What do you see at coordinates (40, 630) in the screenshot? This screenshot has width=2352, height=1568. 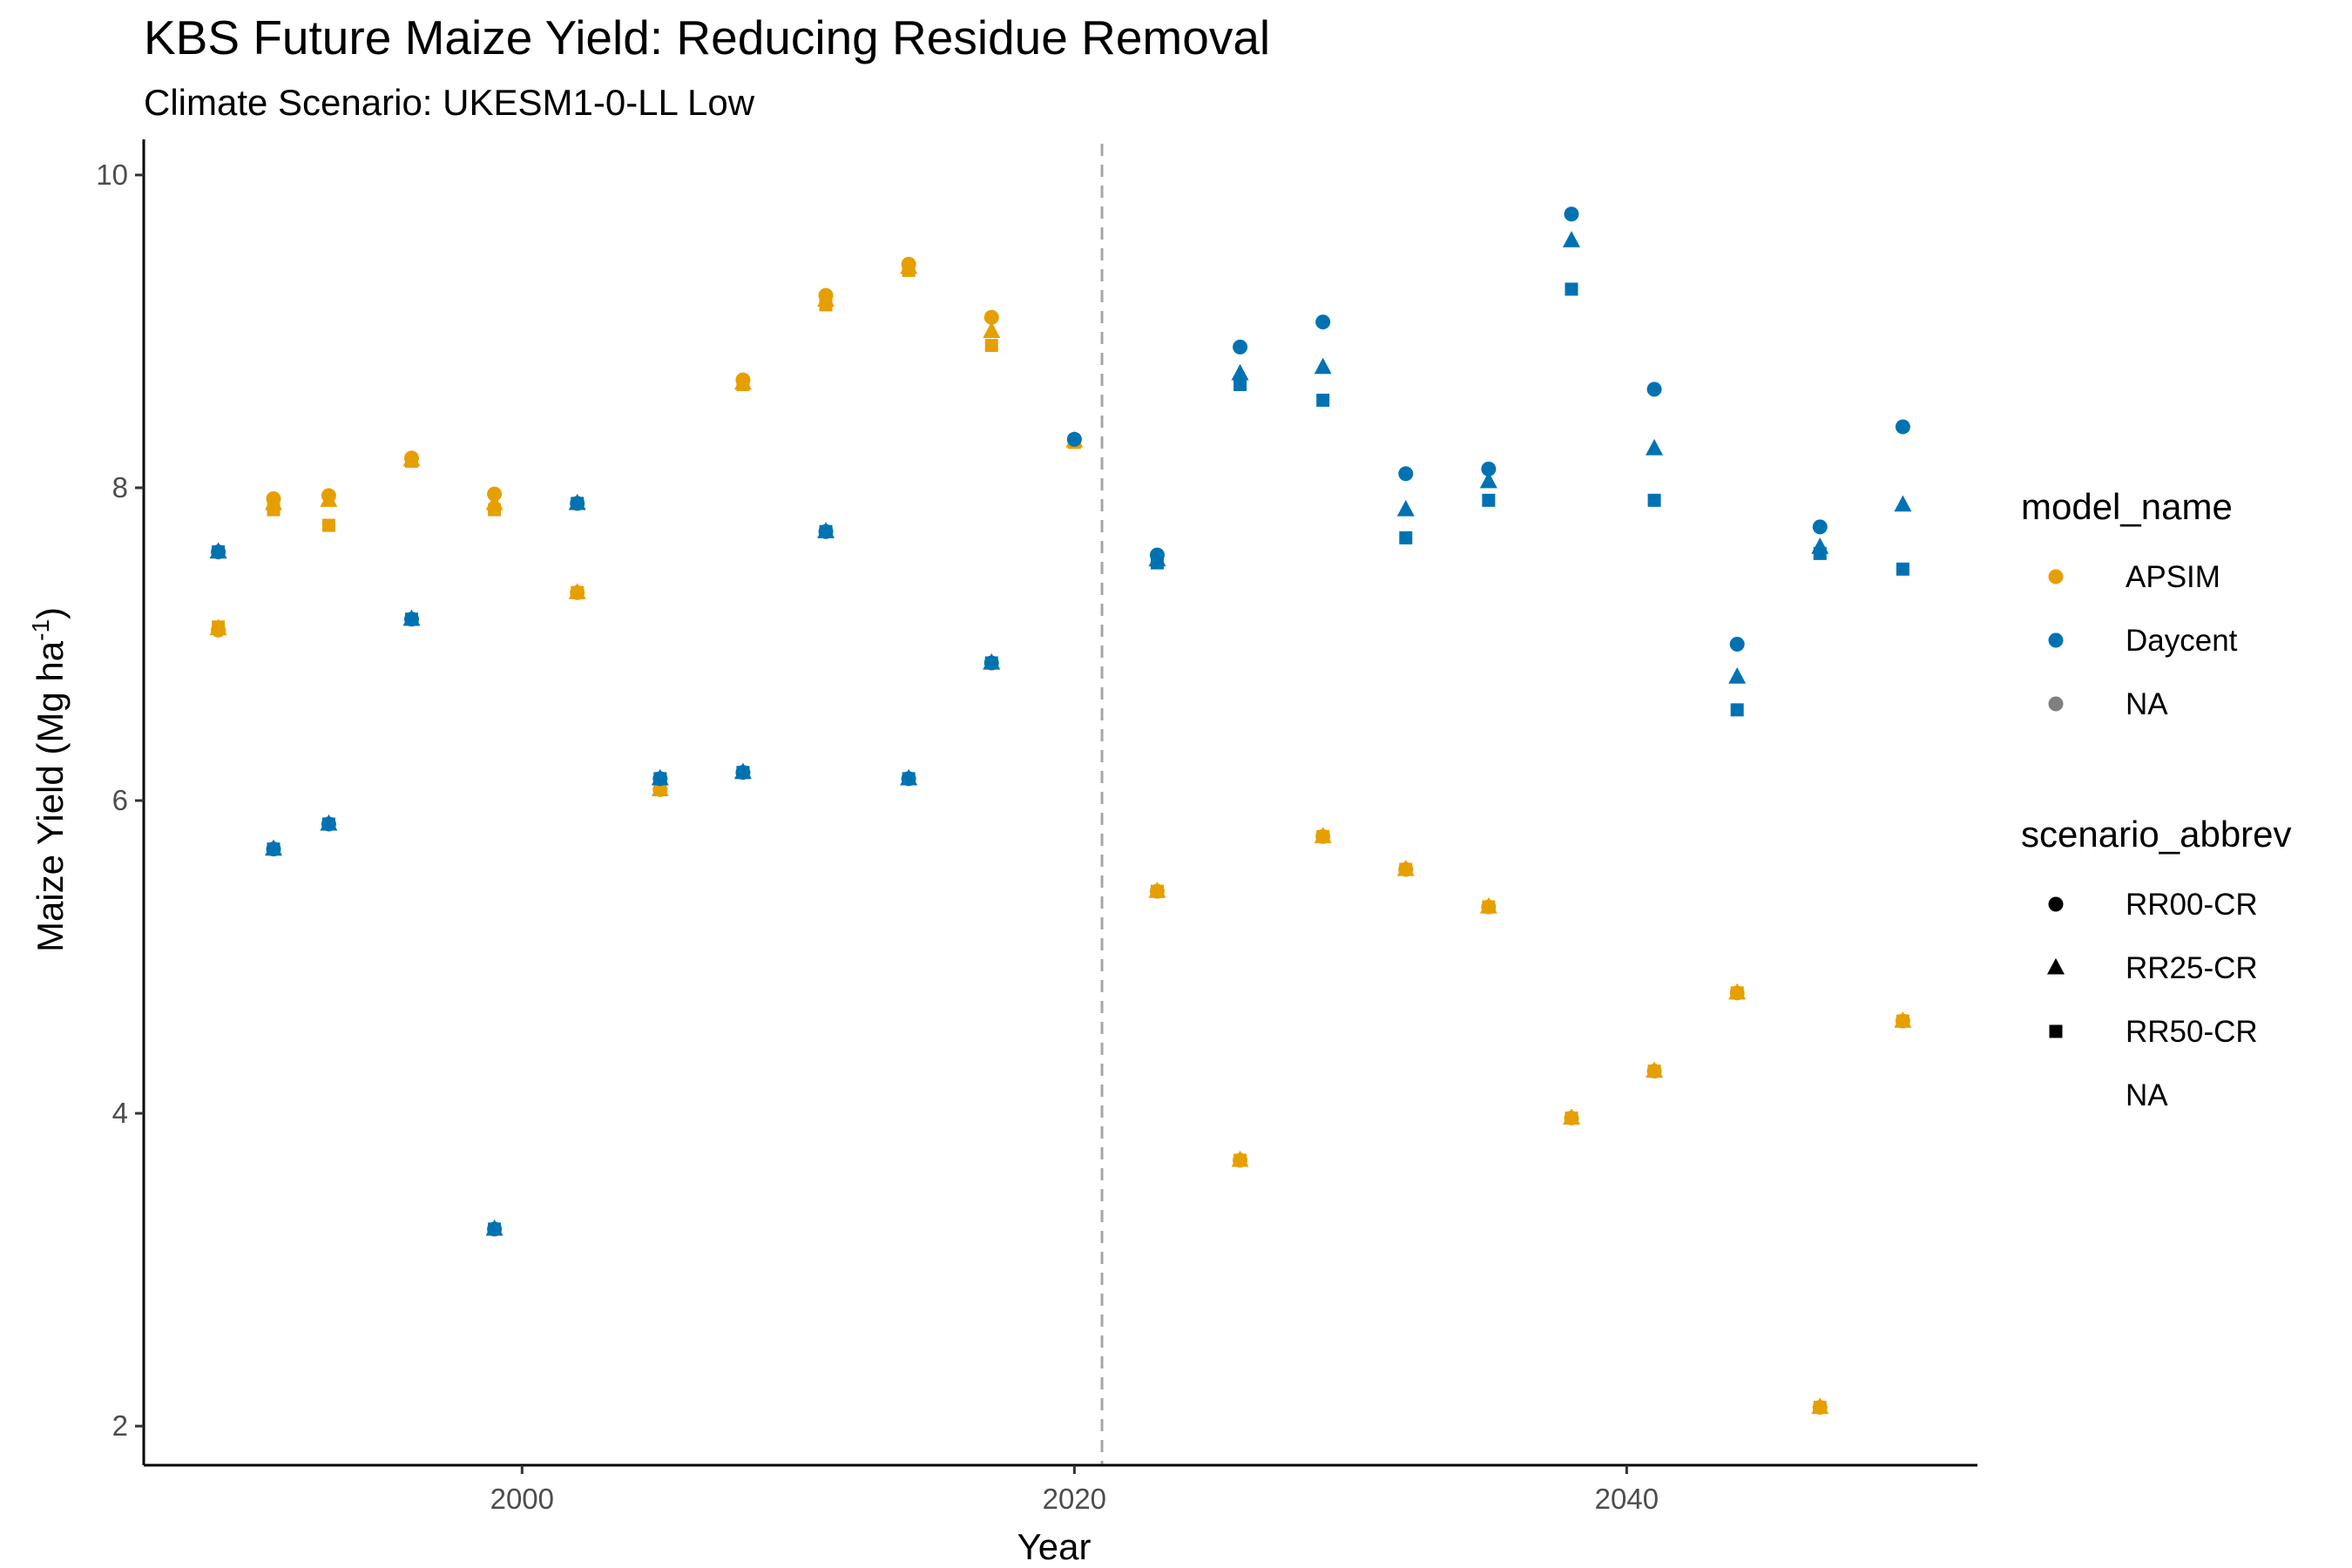 I see `y-axis-title-superscript: -1` at bounding box center [40, 630].